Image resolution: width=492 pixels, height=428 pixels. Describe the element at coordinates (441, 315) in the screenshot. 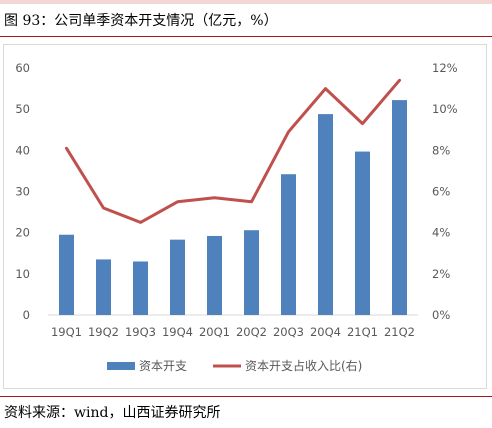

I see `y-right-tick-label: 0%` at that location.